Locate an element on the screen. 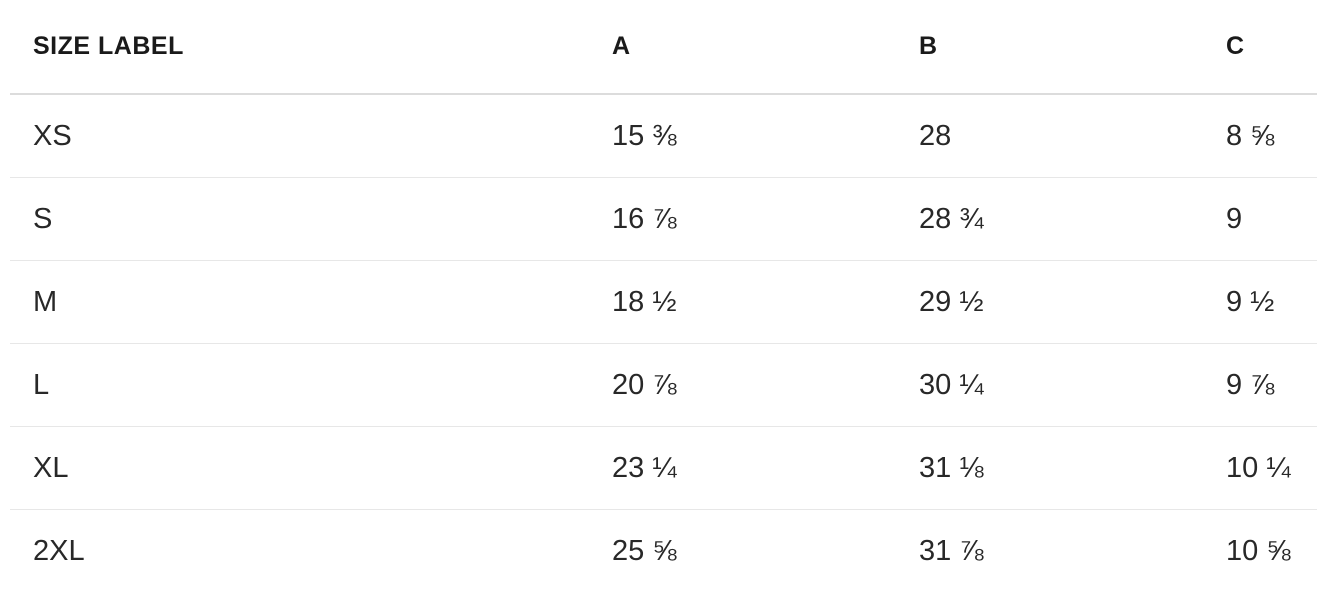 This screenshot has width=1317, height=593. measurement-b-cell: 29 ½ is located at coordinates (1049, 302).